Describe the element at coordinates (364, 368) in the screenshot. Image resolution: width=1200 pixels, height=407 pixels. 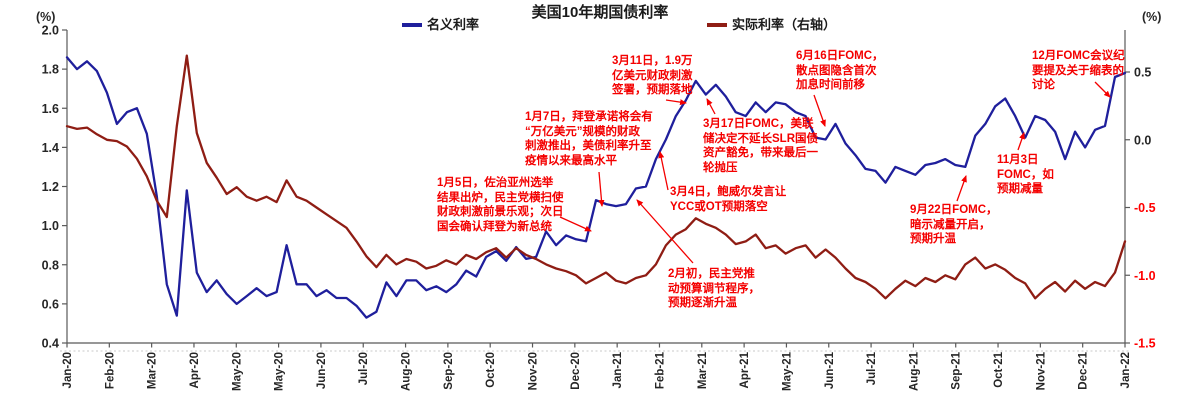
I see `x-axis-tick-label: Jul-20` at that location.